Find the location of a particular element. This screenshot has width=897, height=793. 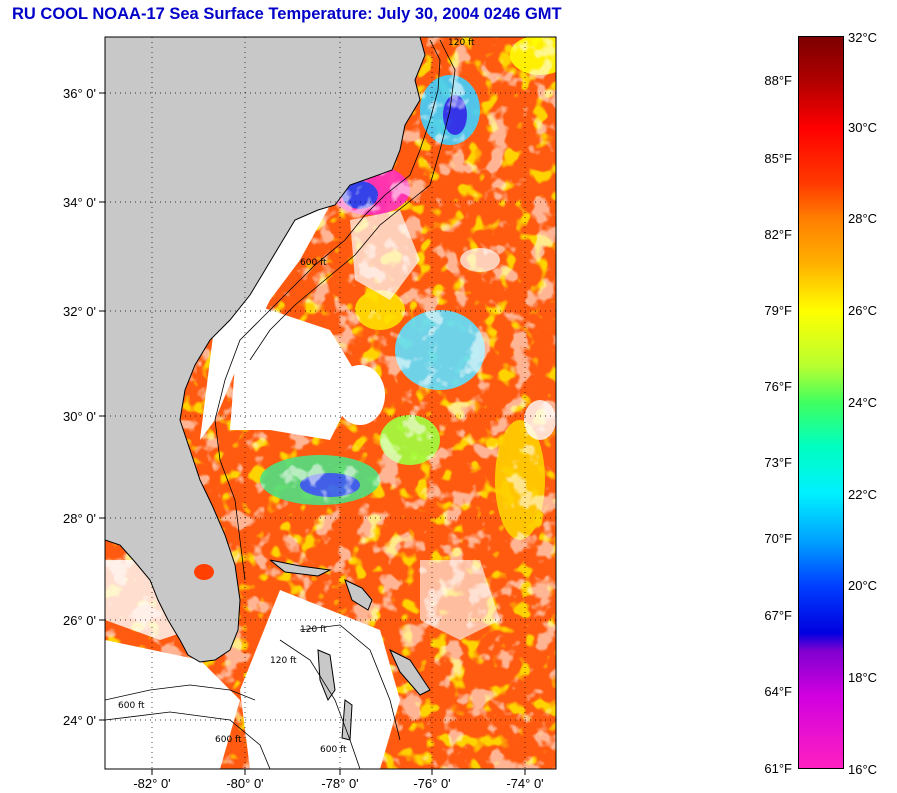

lat-label: 28° 0' is located at coordinates (79, 518).